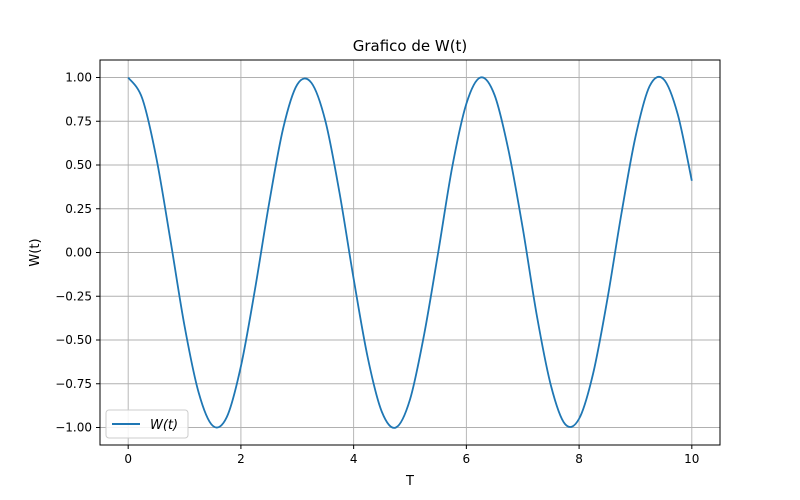 The height and width of the screenshot is (500, 800). What do you see at coordinates (164, 425) in the screenshot?
I see `legend-label: W(t)` at bounding box center [164, 425].